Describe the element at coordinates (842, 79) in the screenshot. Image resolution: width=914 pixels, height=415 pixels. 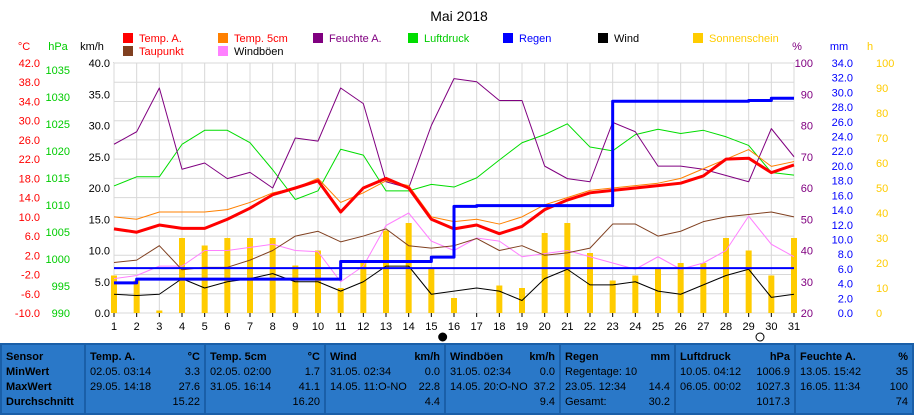
I see `tick-label-rain_mm: 32.0` at that location.